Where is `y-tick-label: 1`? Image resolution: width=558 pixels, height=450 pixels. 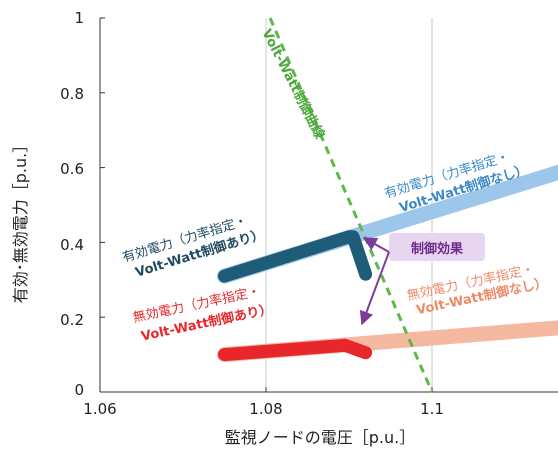 y-tick-label: 1 is located at coordinates (79, 18).